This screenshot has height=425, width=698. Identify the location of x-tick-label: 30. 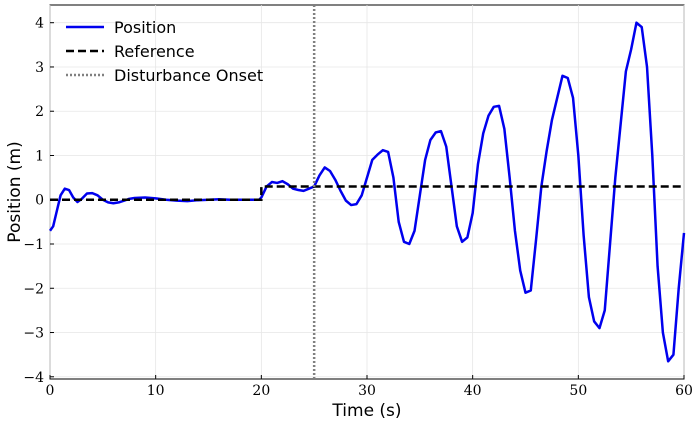
(367, 391).